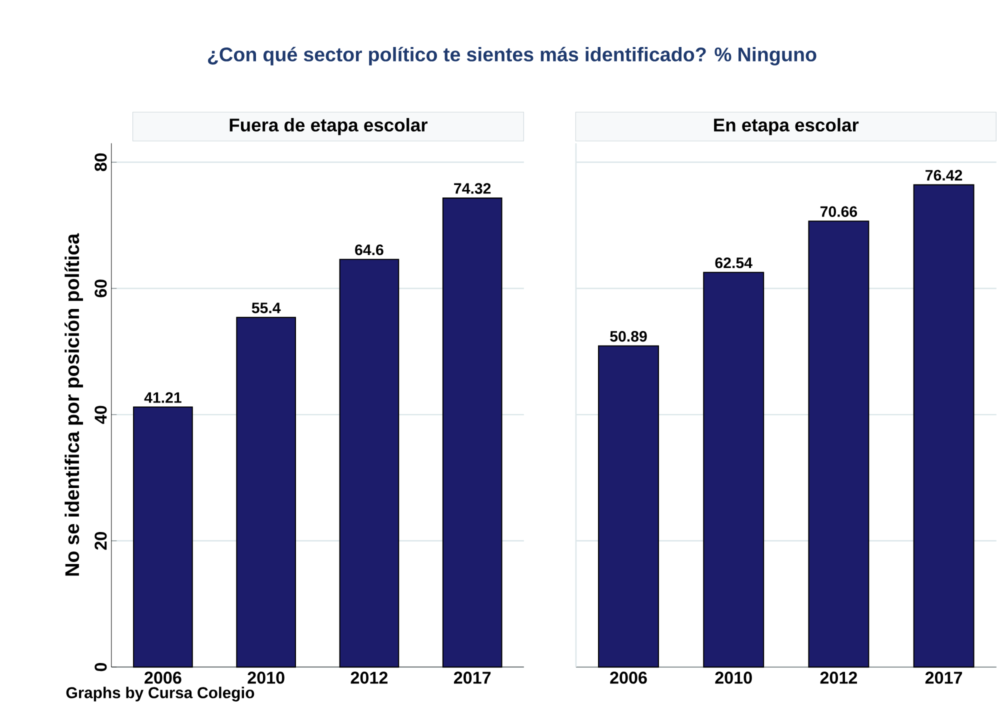  Describe the element at coordinates (100, 415) in the screenshot. I see `y-tick-label: 40` at that location.